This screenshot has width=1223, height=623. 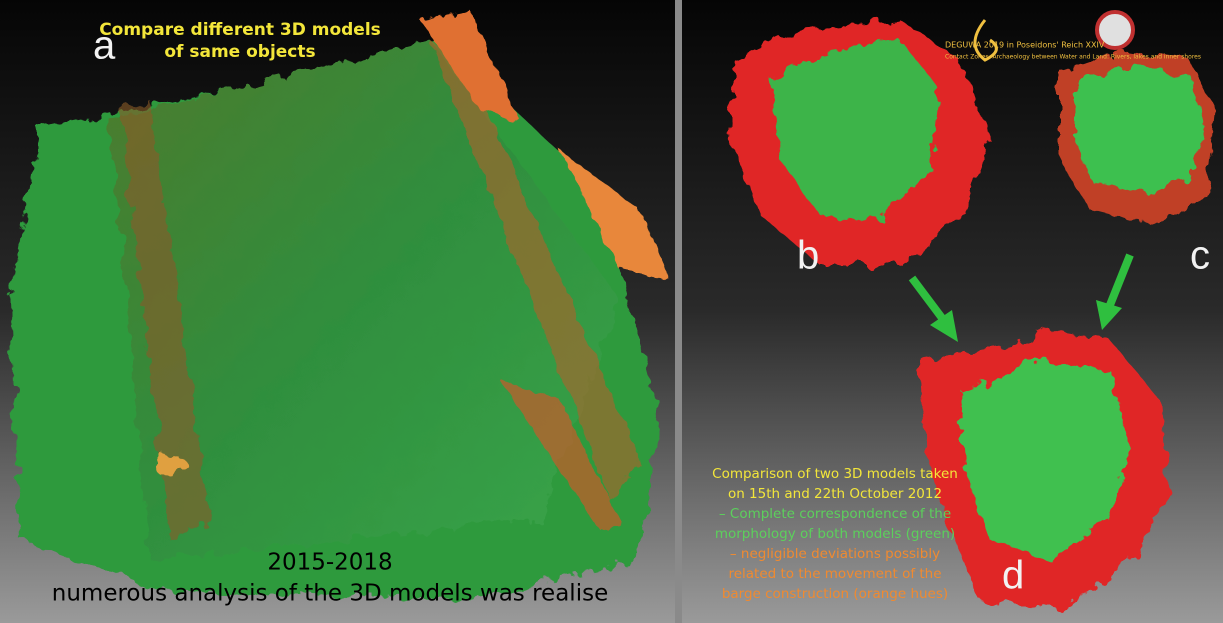 What do you see at coordinates (104, 46) in the screenshot?
I see `panel-label: a` at bounding box center [104, 46].